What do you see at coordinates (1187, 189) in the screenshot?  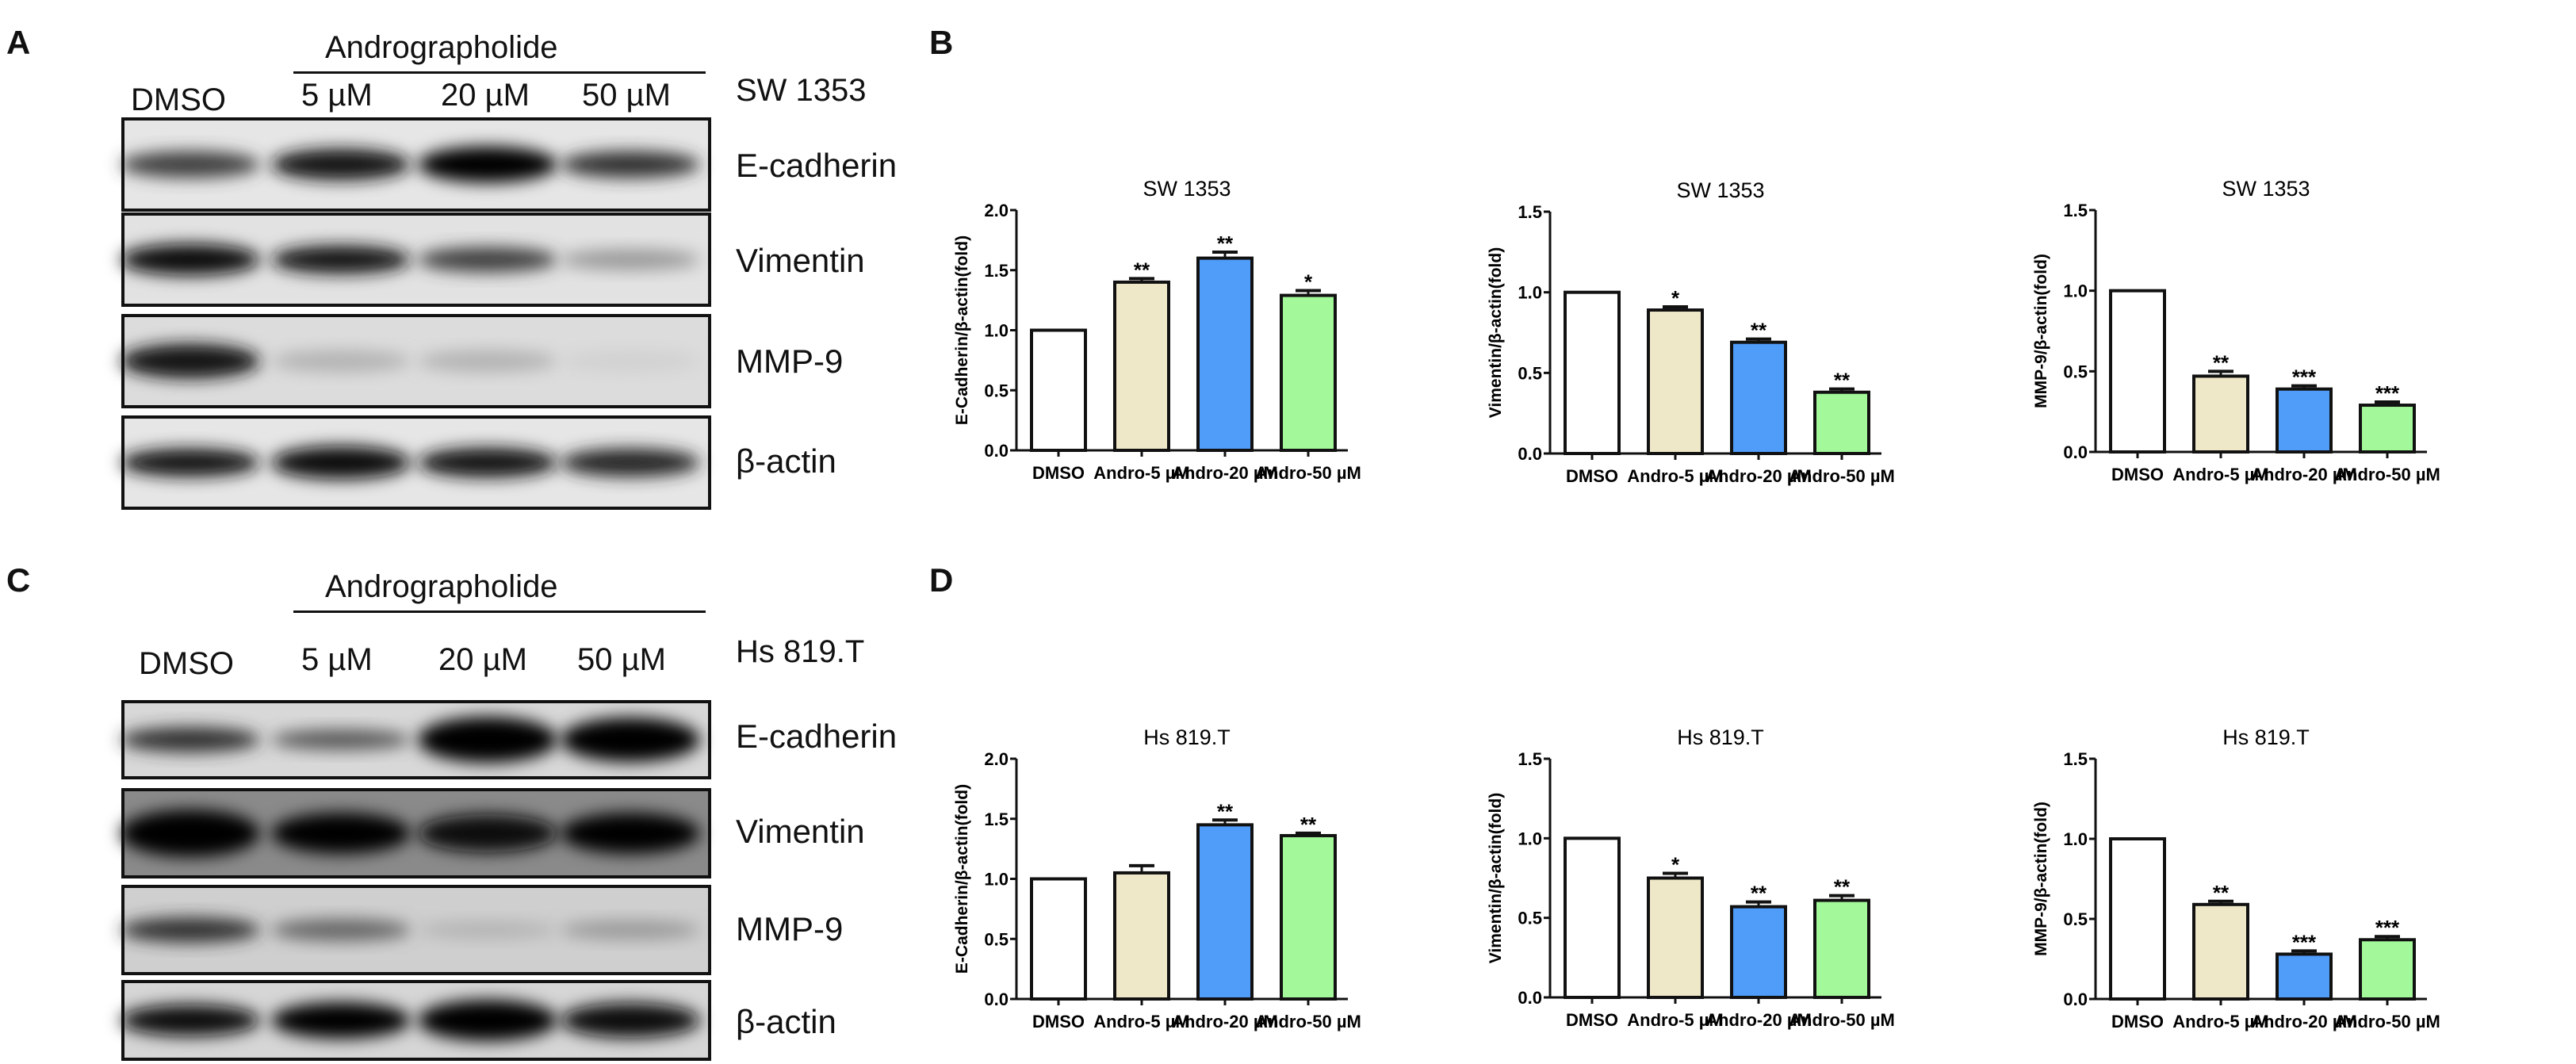 I see `chart-title: SW 1353` at bounding box center [1187, 189].